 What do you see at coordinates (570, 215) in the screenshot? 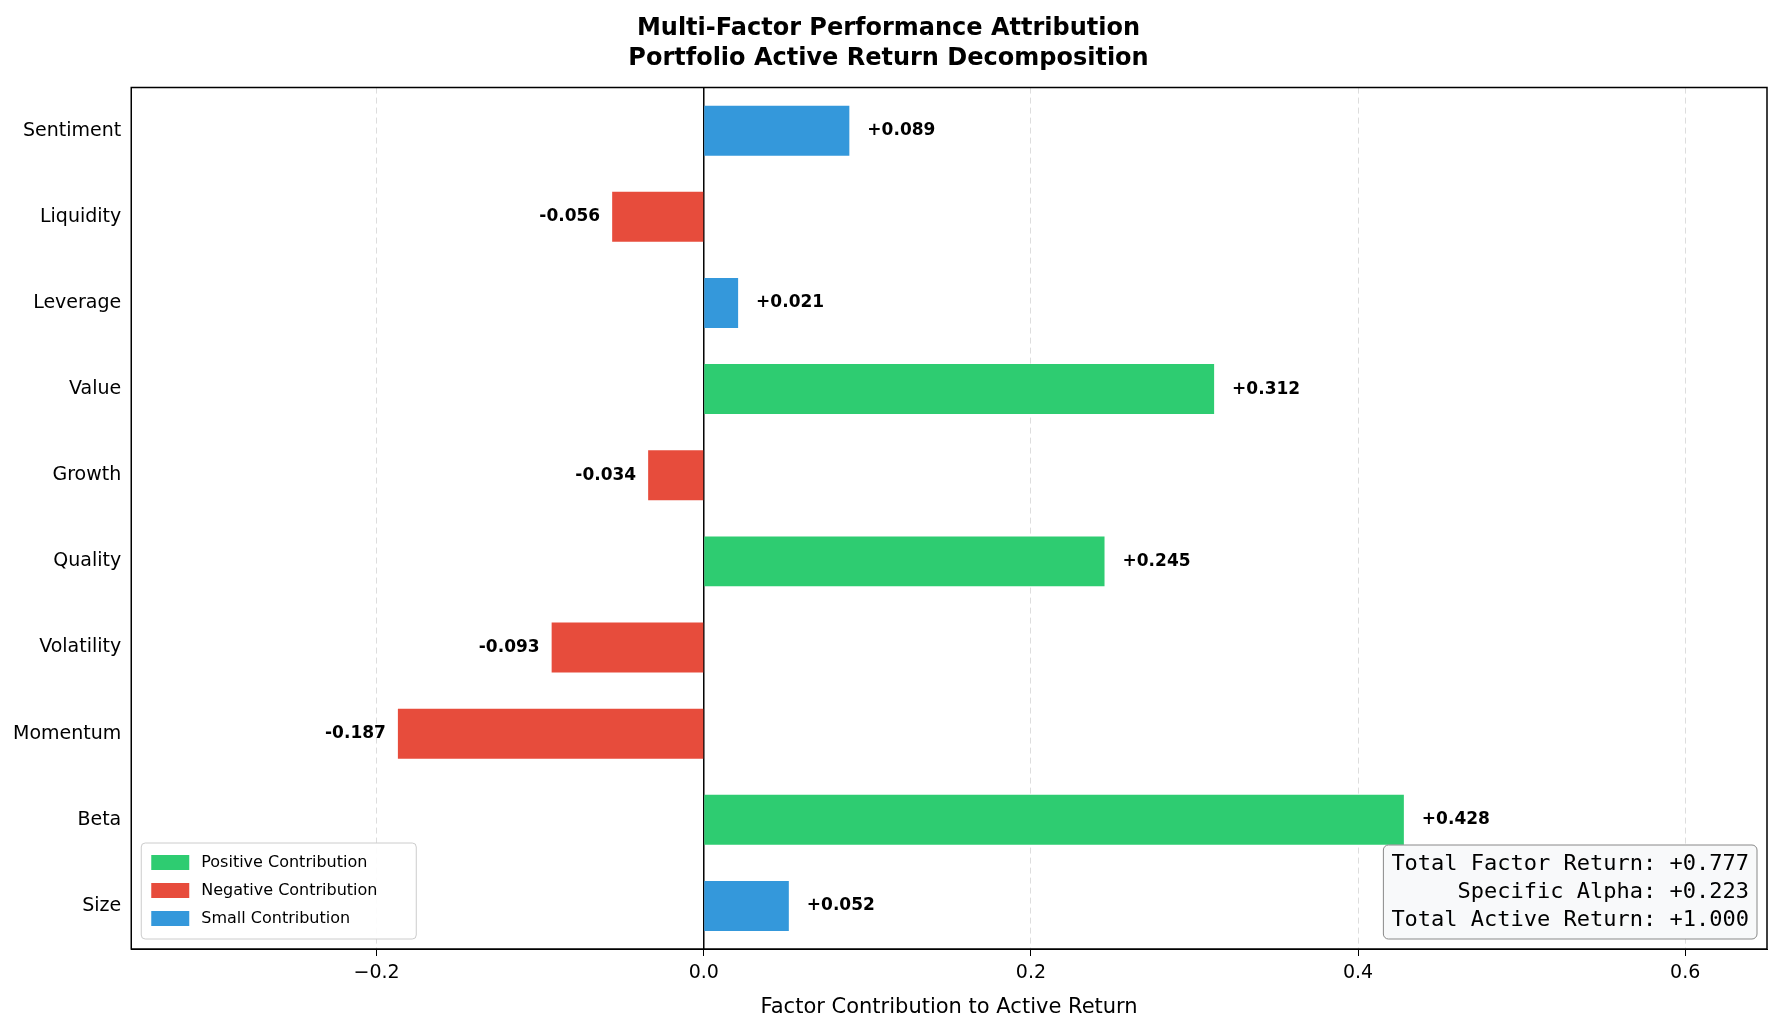
I see `data-label: -0.056` at bounding box center [570, 215].